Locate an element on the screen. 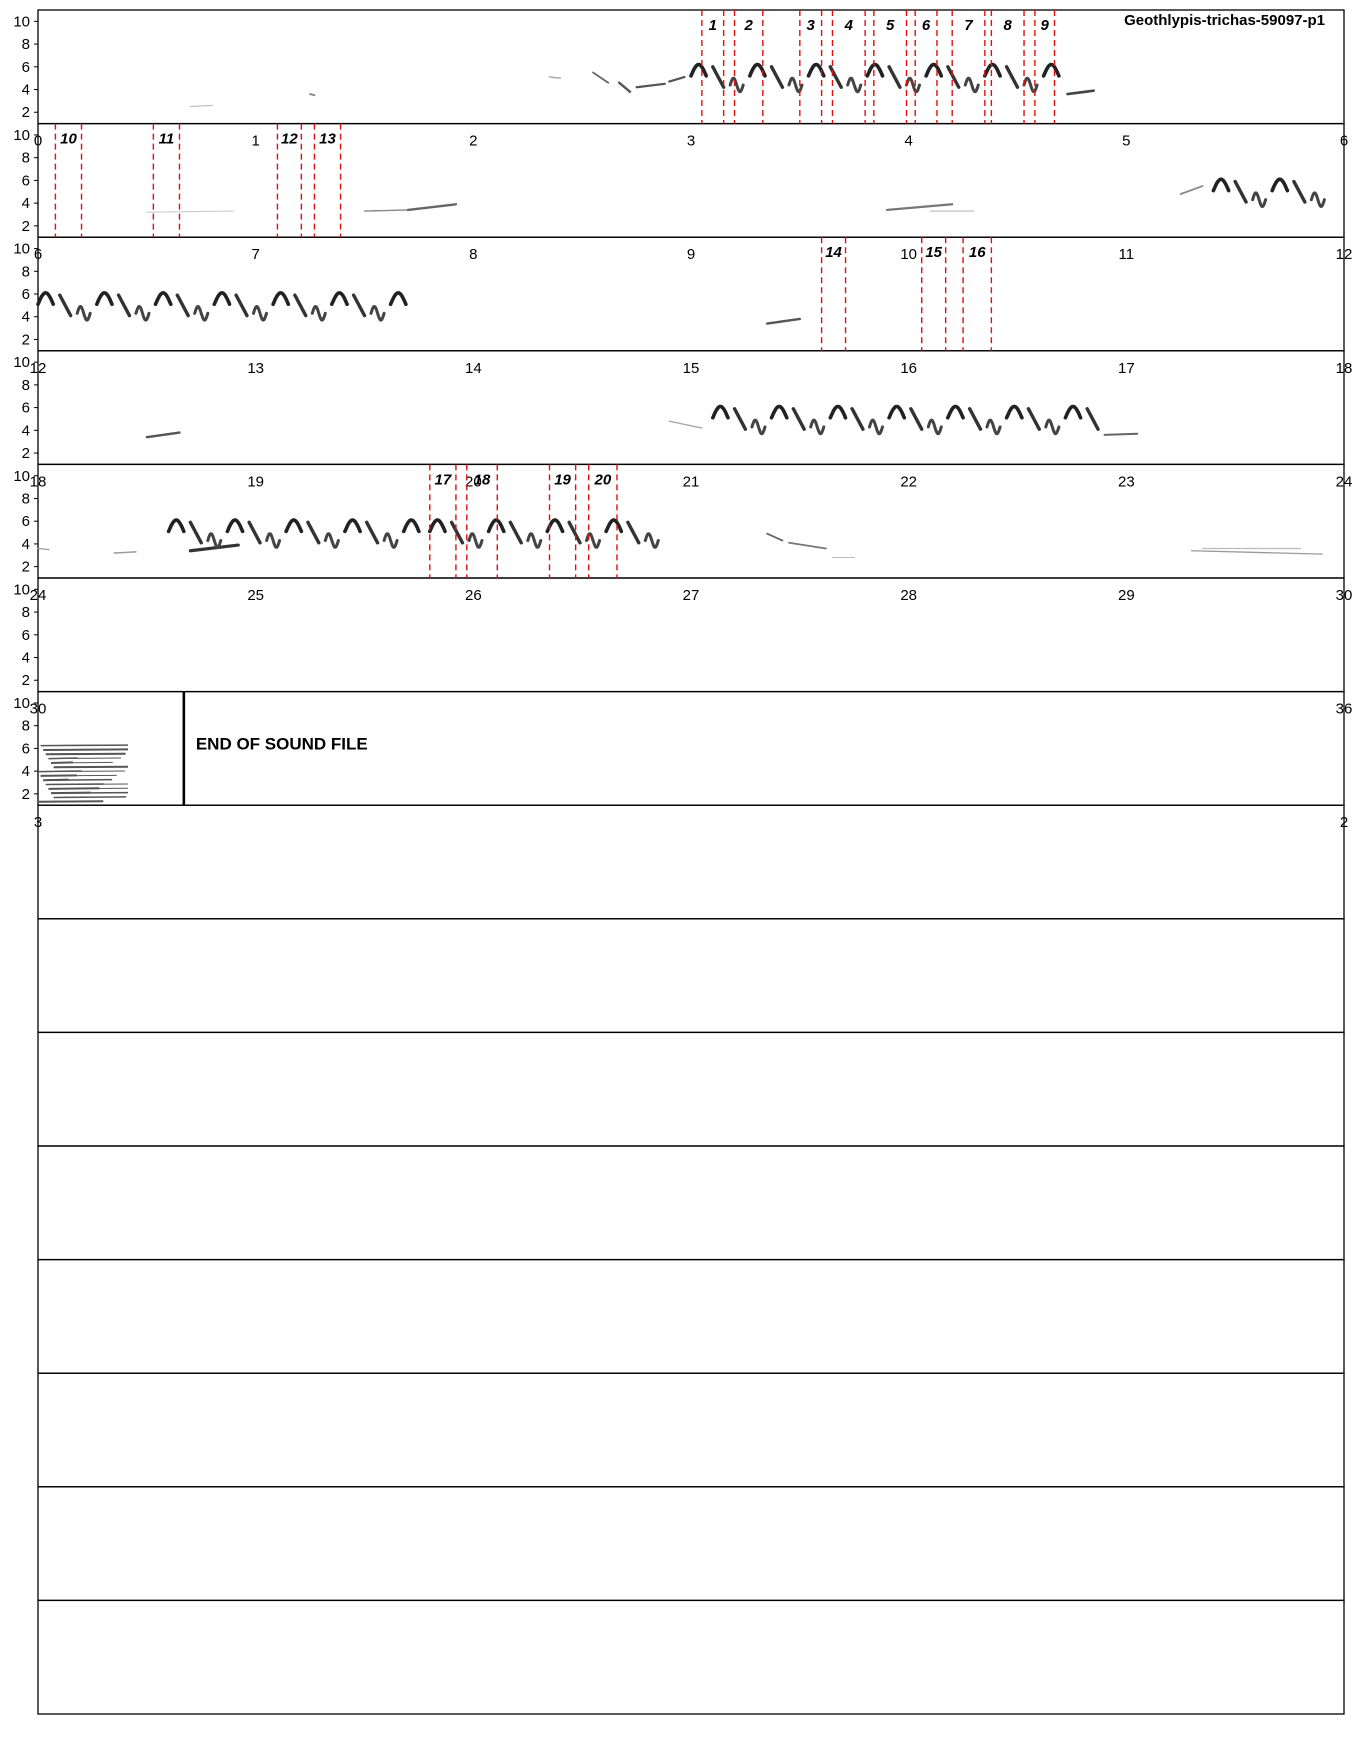 This screenshot has width=1360, height=1760. chart-title: Geothlypis-trichas-59097-p1 is located at coordinates (1224, 20).